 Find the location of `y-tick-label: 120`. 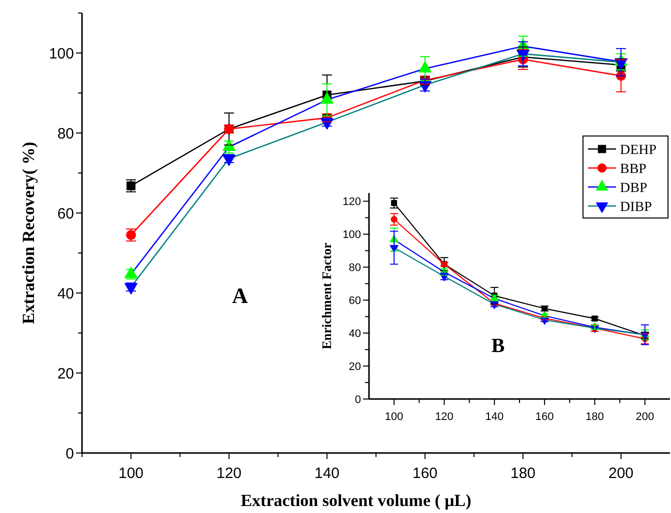

y-tick-label: 120 is located at coordinates (351, 202).